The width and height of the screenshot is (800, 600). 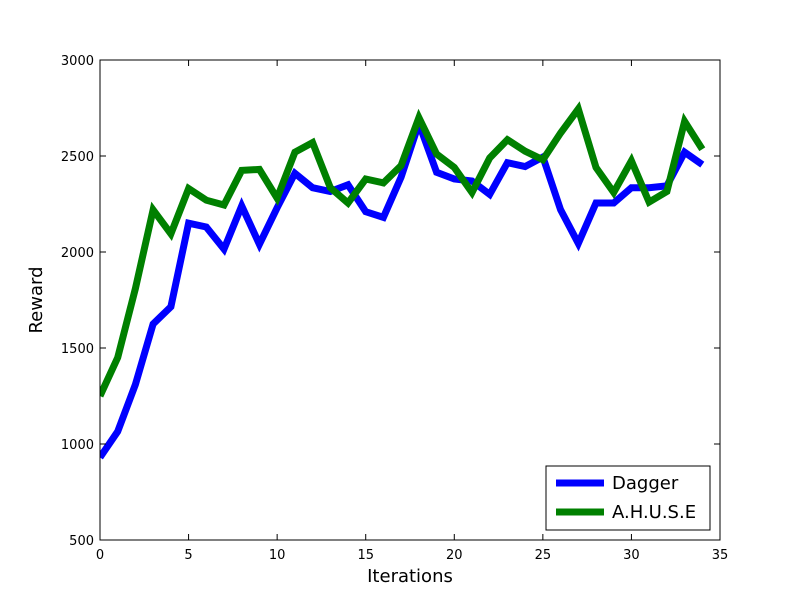 What do you see at coordinates (77, 253) in the screenshot?
I see `y-tick-label: 2000` at bounding box center [77, 253].